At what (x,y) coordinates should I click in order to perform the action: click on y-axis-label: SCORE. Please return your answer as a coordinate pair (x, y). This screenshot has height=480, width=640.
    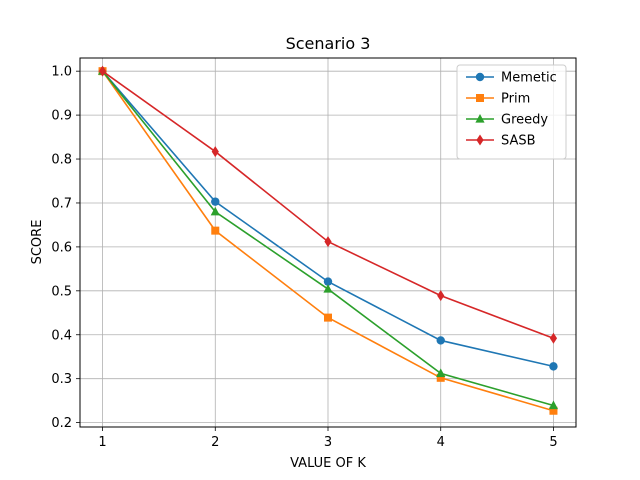
    Looking at the image, I should click on (37, 242).